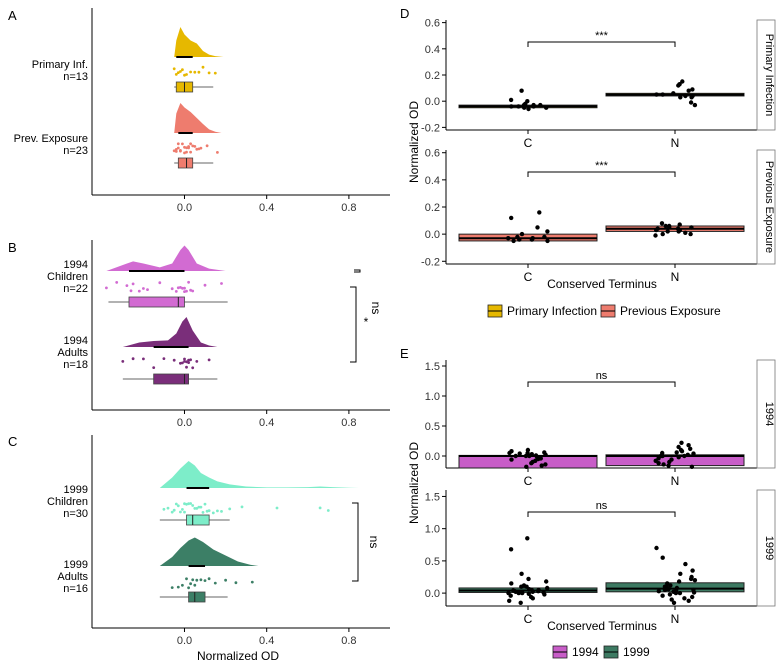  Describe the element at coordinates (432, 594) in the screenshot. I see `y-tick-label: 0.0` at that location.